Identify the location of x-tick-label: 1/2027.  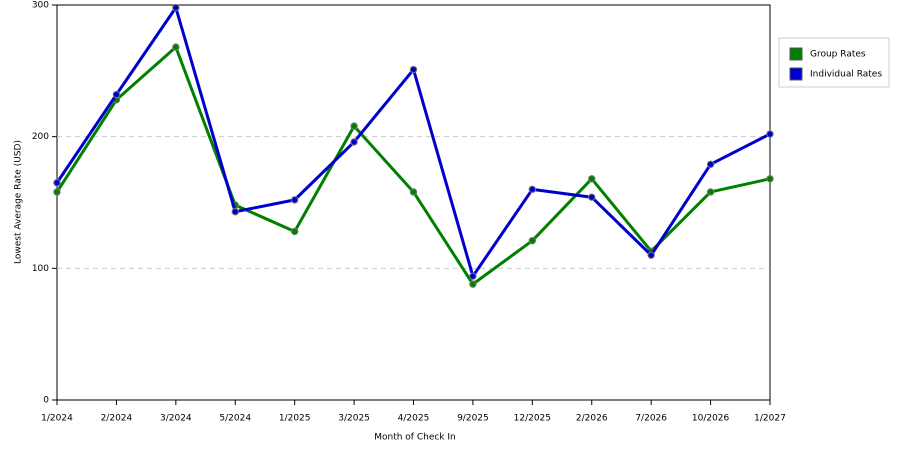
(770, 419).